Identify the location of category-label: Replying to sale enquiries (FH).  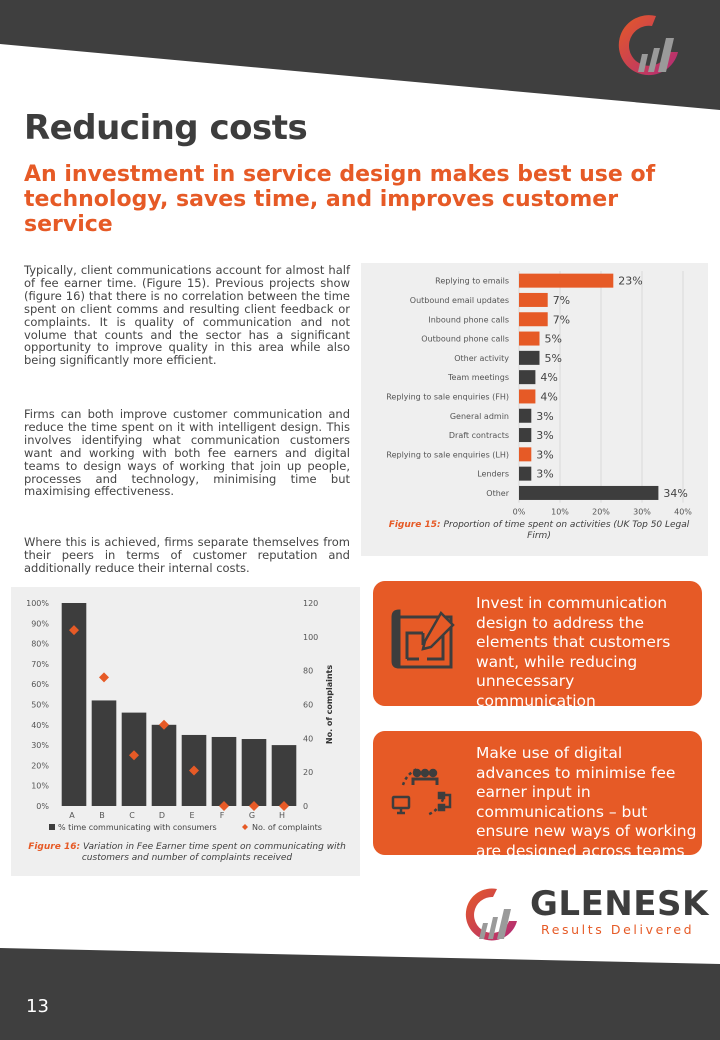
(447, 396).